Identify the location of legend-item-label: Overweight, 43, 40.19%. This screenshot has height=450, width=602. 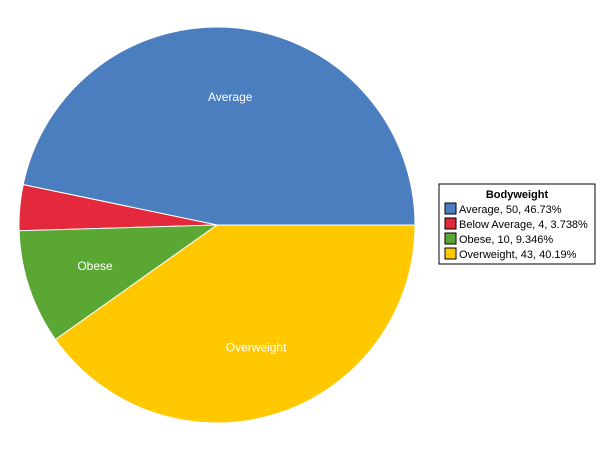
(518, 255).